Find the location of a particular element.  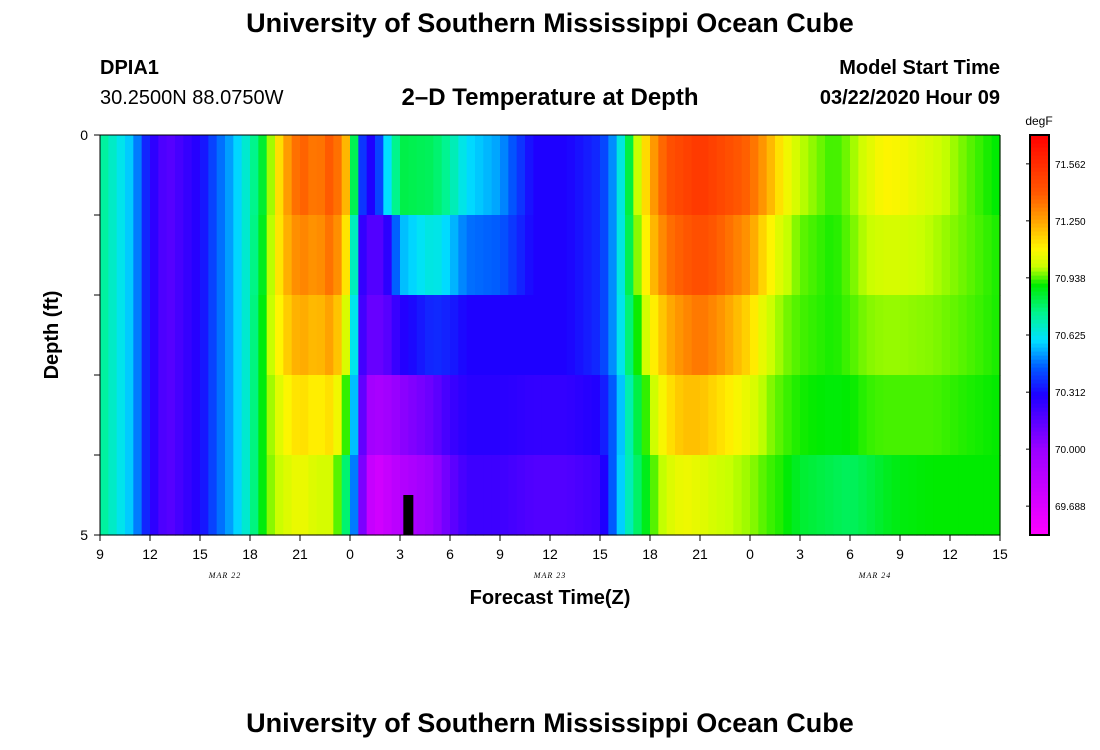

x-tick-label: 15 is located at coordinates (600, 554).